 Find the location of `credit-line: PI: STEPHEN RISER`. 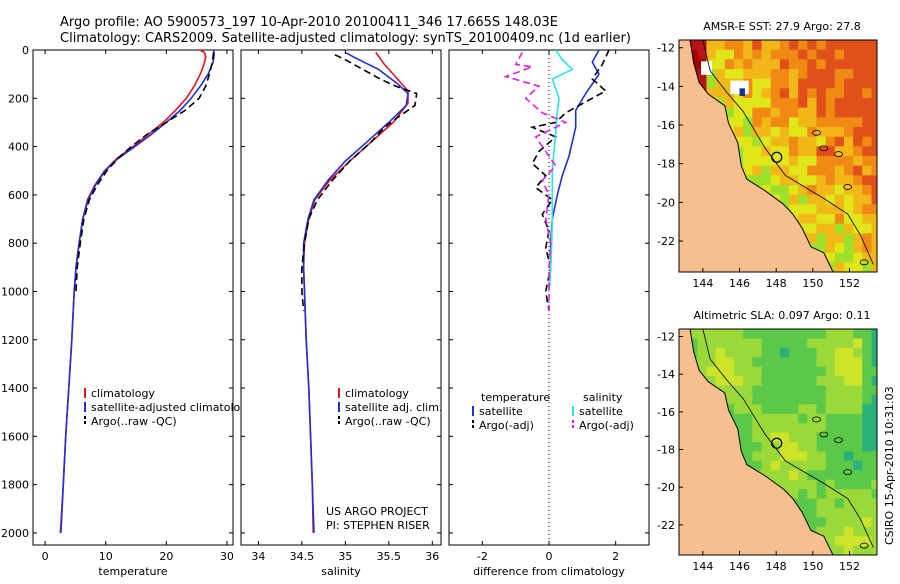

credit-line: PI: STEPHEN RISER is located at coordinates (378, 525).